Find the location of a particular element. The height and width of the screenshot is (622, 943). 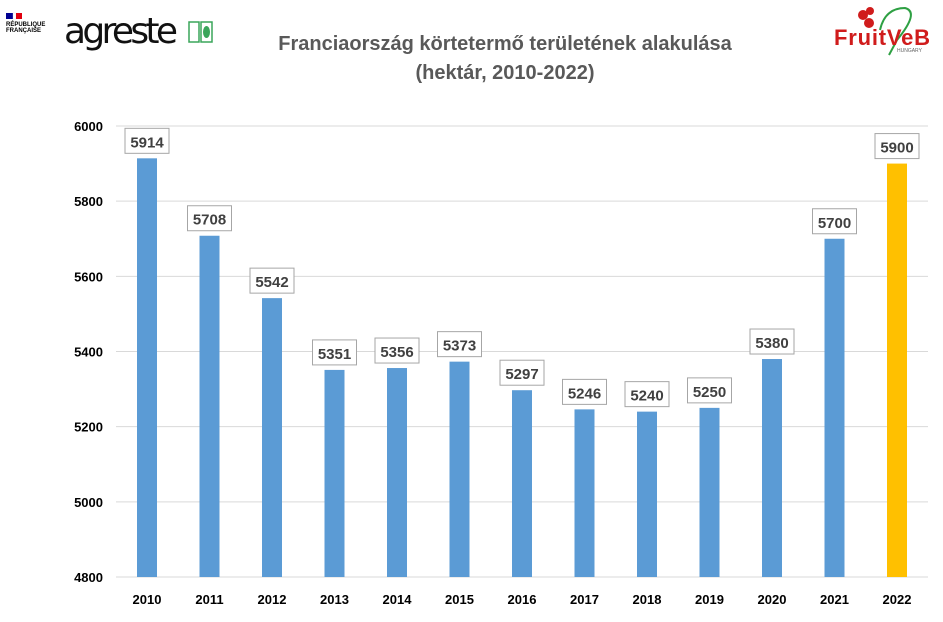

data-label: 5373 is located at coordinates (459, 346).